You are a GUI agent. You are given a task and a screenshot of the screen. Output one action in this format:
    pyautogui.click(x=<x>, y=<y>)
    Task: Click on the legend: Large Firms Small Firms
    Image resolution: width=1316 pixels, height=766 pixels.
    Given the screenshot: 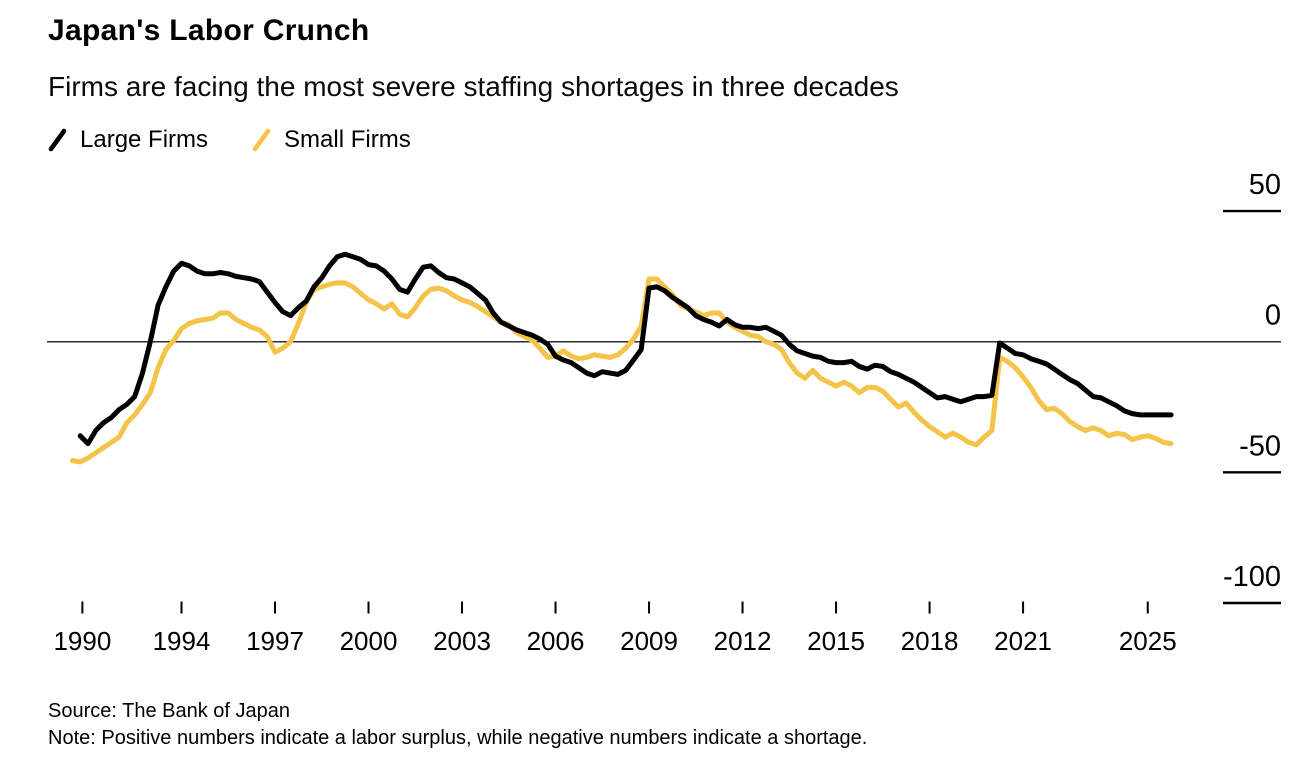 What is the action you would take?
    pyautogui.click(x=229, y=140)
    